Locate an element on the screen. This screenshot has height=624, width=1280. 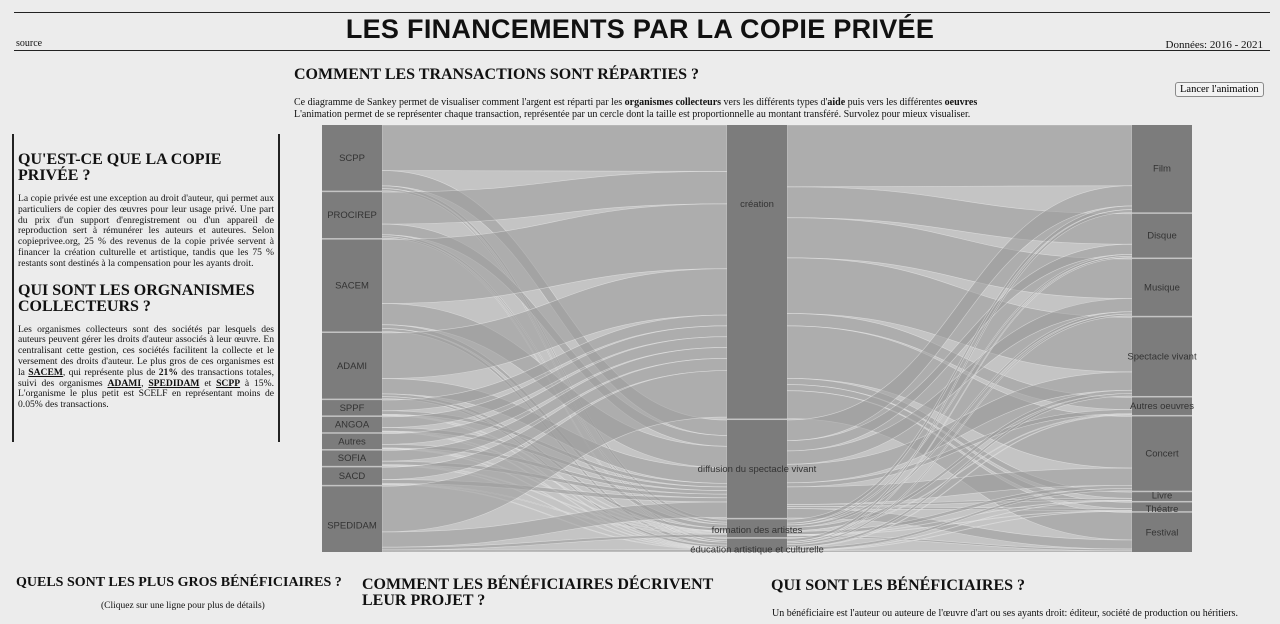
sankey-node-sacem is located at coordinates (352, 285).